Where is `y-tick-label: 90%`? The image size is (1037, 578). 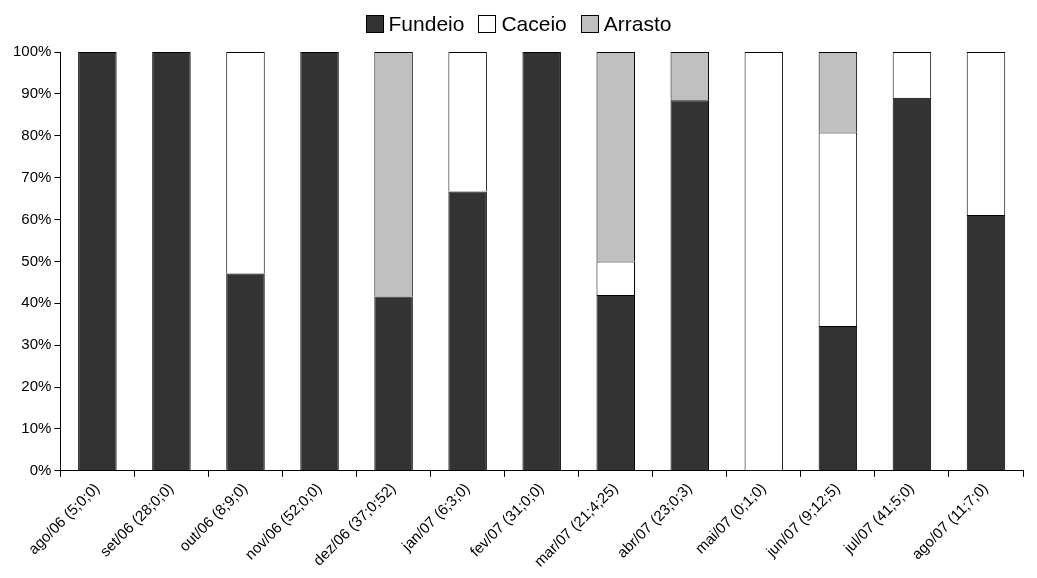
y-tick-label: 90% is located at coordinates (36, 93).